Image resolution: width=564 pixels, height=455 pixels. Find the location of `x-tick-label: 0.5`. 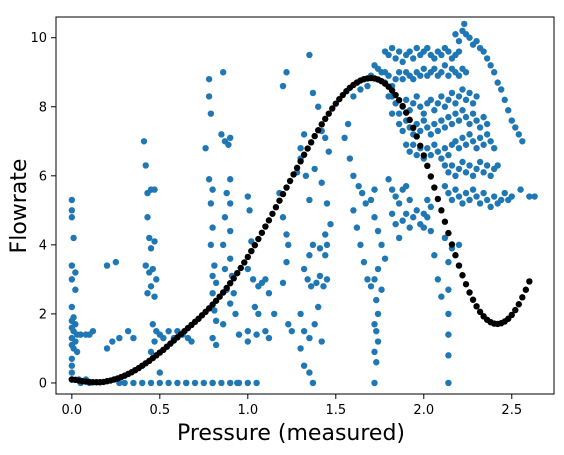

x-tick-label: 0.5 is located at coordinates (159, 410).